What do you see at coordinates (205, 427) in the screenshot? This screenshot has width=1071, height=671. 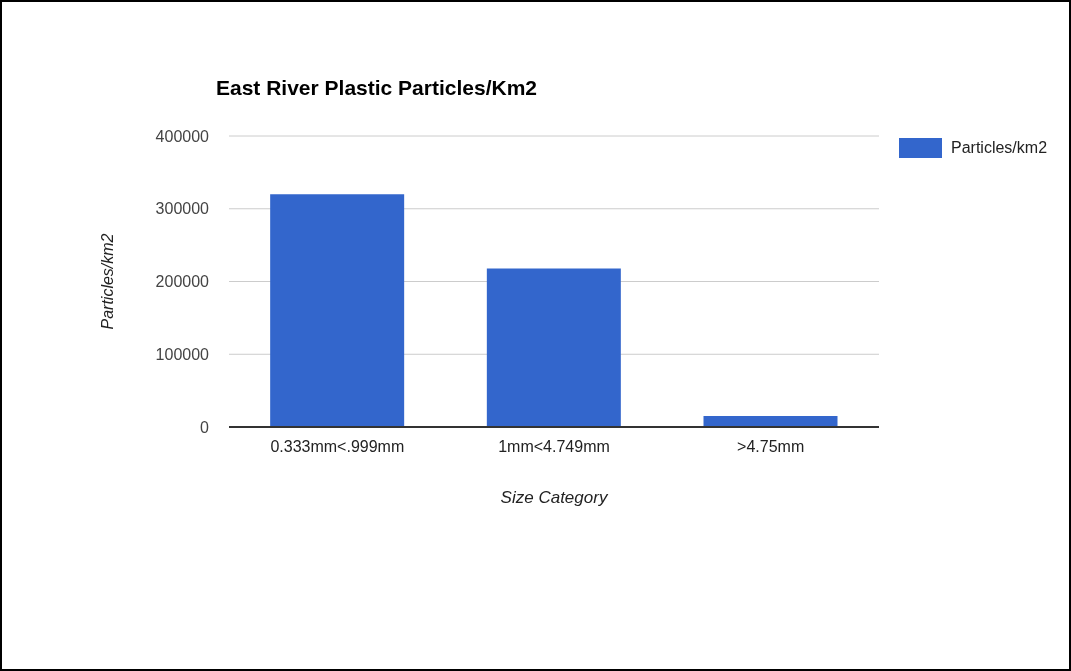 I see `y-tick-label: 0` at bounding box center [205, 427].